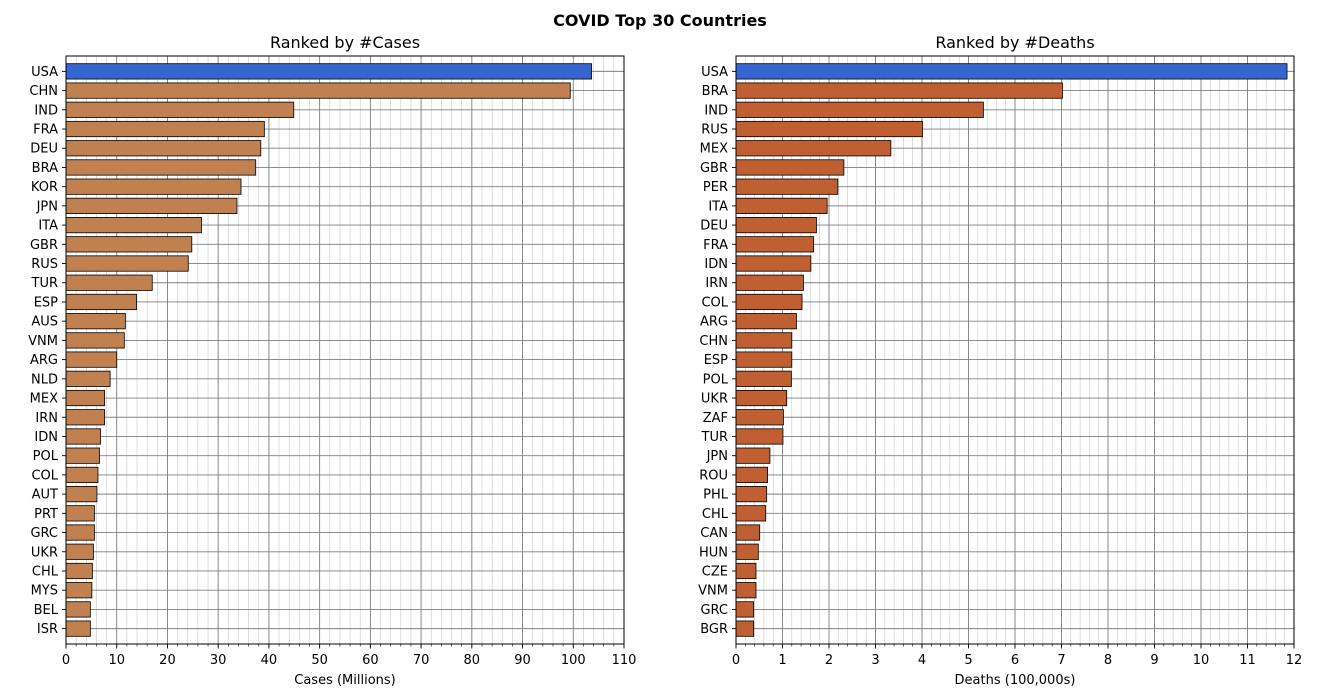 This screenshot has width=1320, height=700. Describe the element at coordinates (1011, 71) in the screenshot. I see `bar-usa` at that location.